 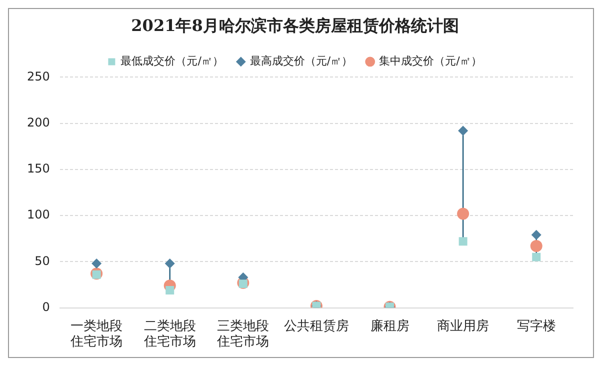 What do you see at coordinates (172, 61) in the screenshot?
I see `legend-label: 最低成交价（元/㎡）` at bounding box center [172, 61].